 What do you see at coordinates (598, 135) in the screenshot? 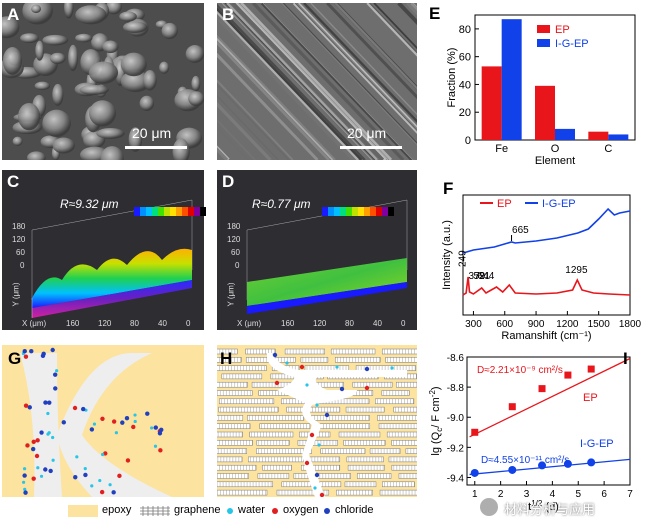
I see `bar-ep` at bounding box center [598, 135].